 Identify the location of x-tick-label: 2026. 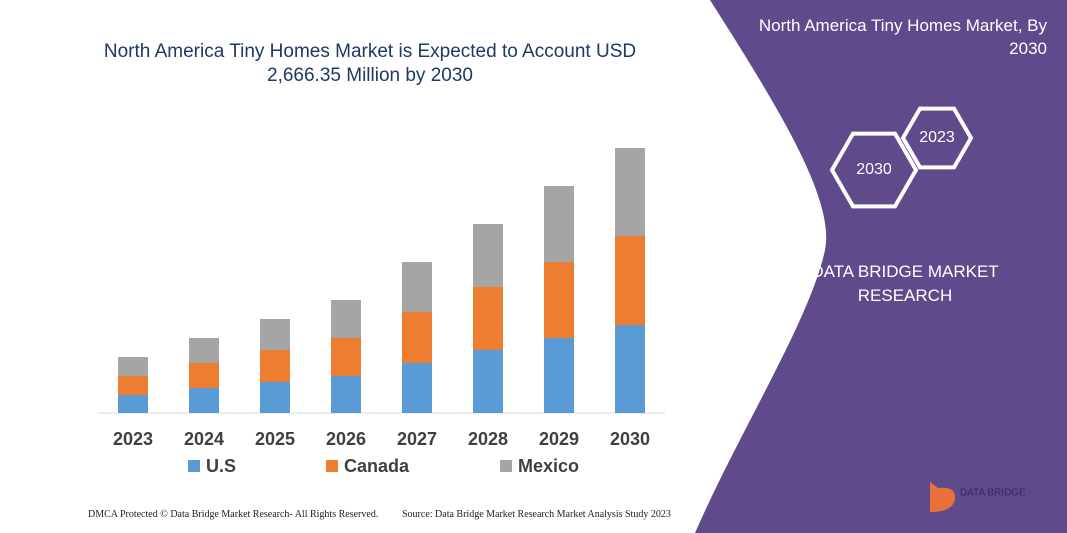
(346, 439).